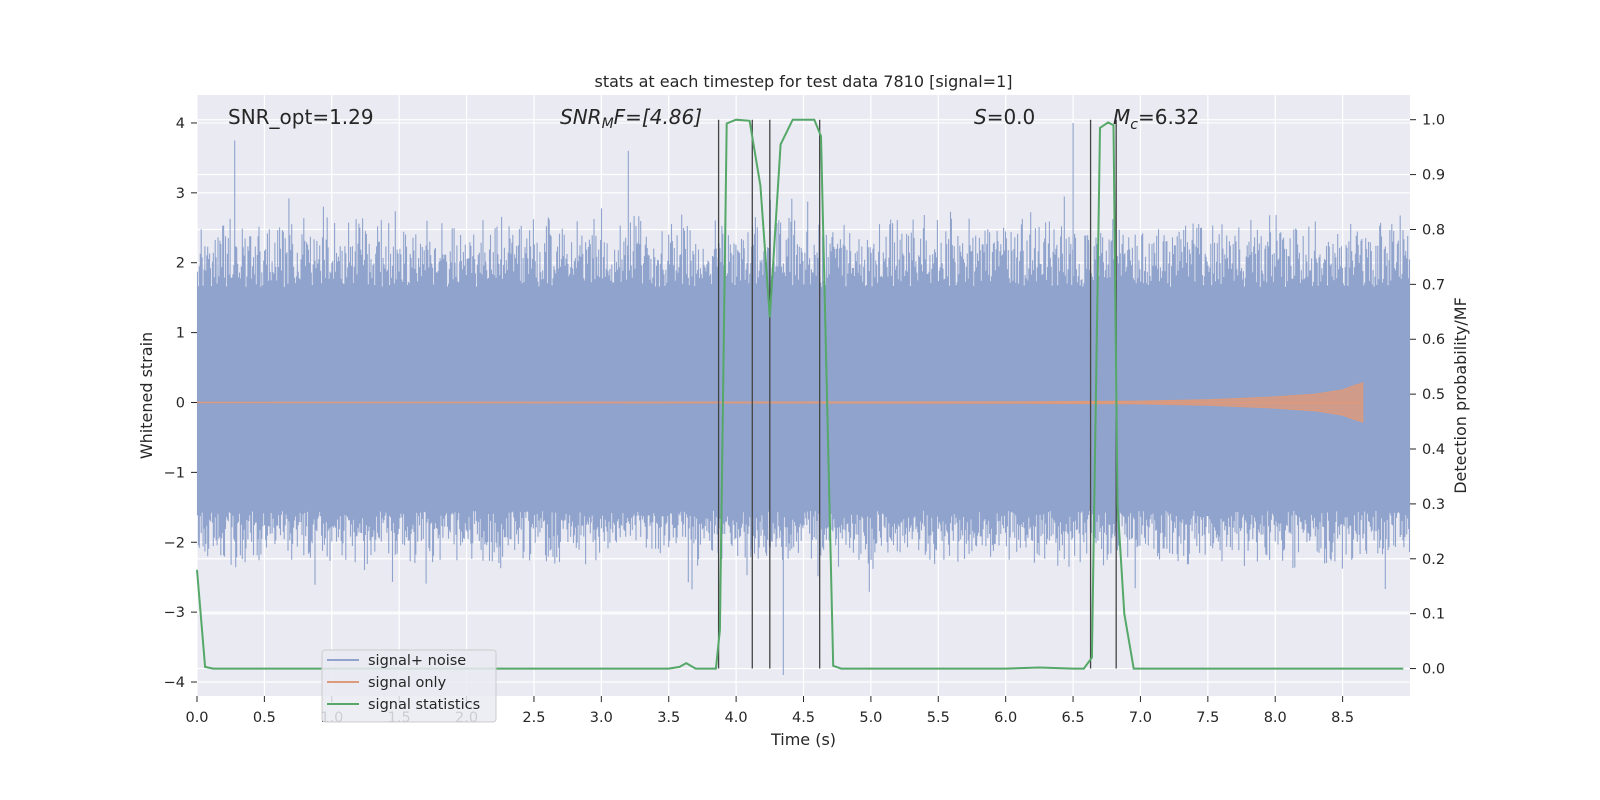 The height and width of the screenshot is (800, 1600). I want to click on snr-mf-symbol: SNR, so click(581, 117).